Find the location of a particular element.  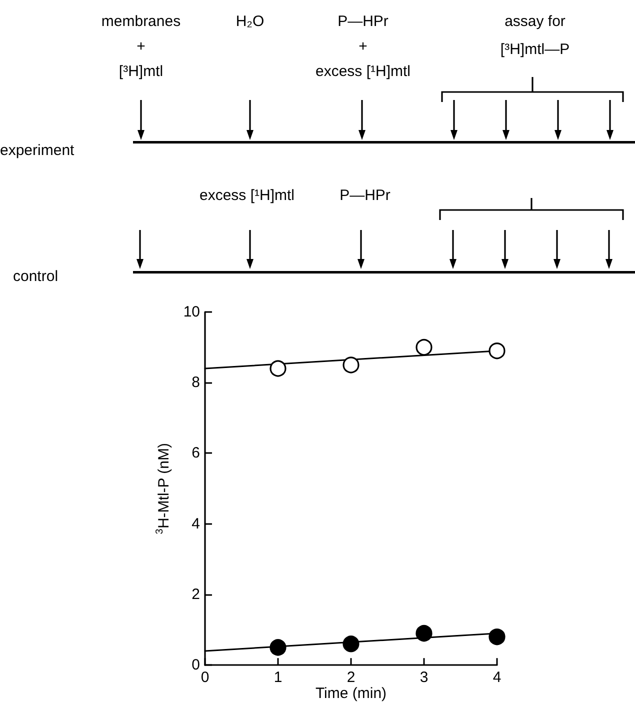

y-tick-label: 4 is located at coordinates (196, 523).